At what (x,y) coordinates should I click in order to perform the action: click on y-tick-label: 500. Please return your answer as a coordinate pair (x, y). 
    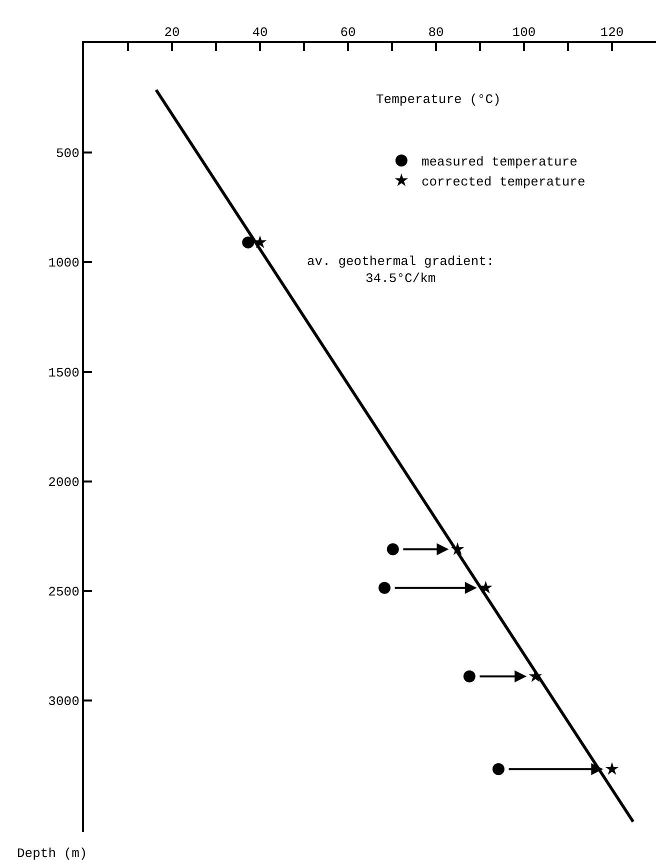
    Looking at the image, I should click on (68, 154).